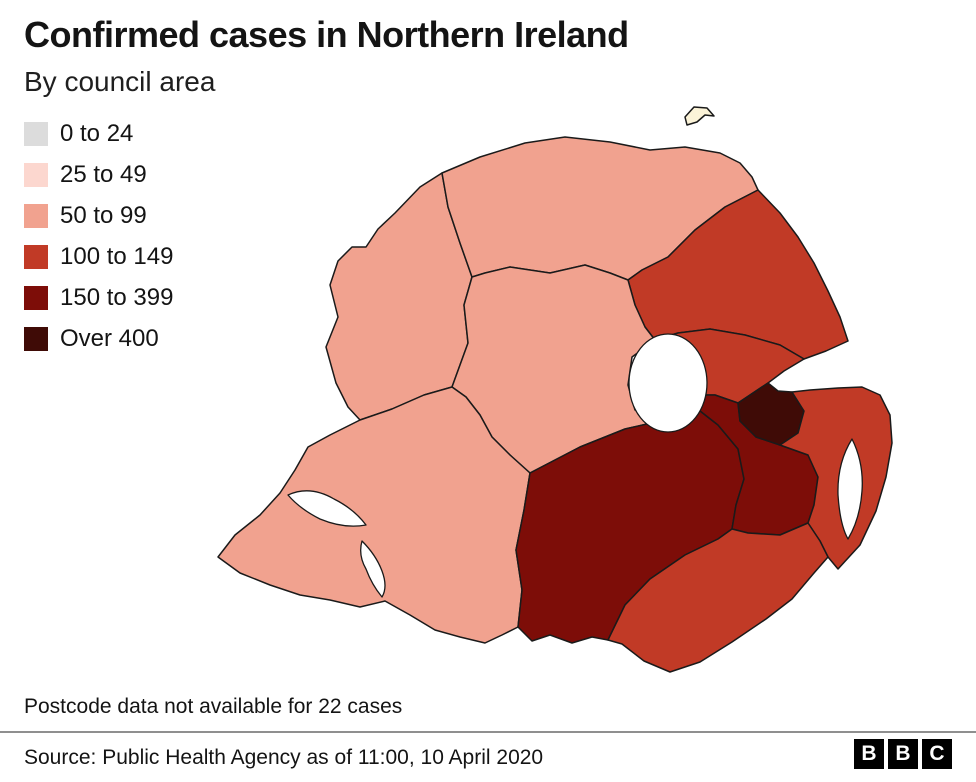 Image resolution: width=976 pixels, height=782 pixels. I want to click on lough-neagh, so click(668, 383).